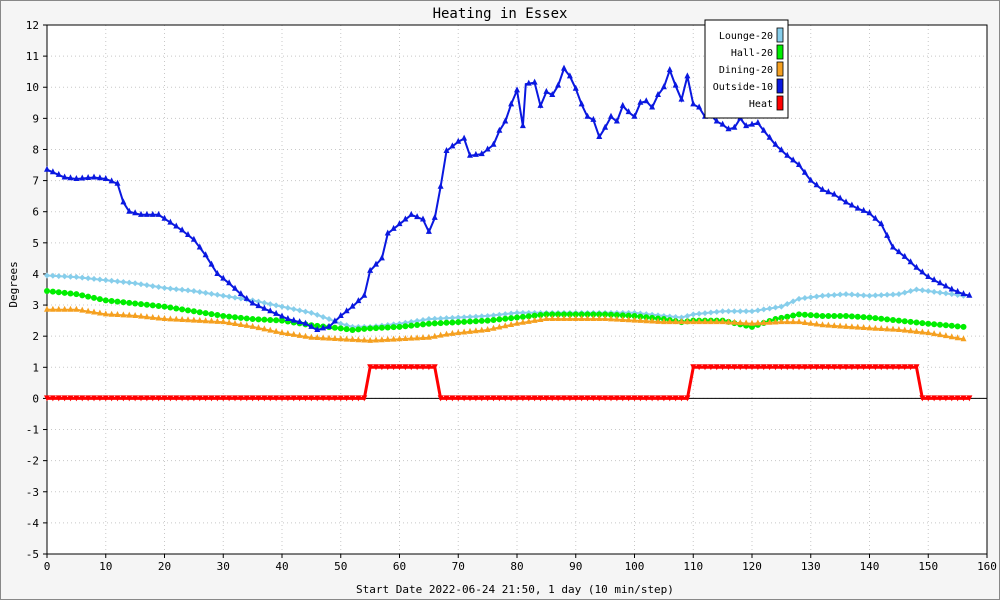  Describe the element at coordinates (35, 149) in the screenshot. I see `y-tick-label: 8` at that location.